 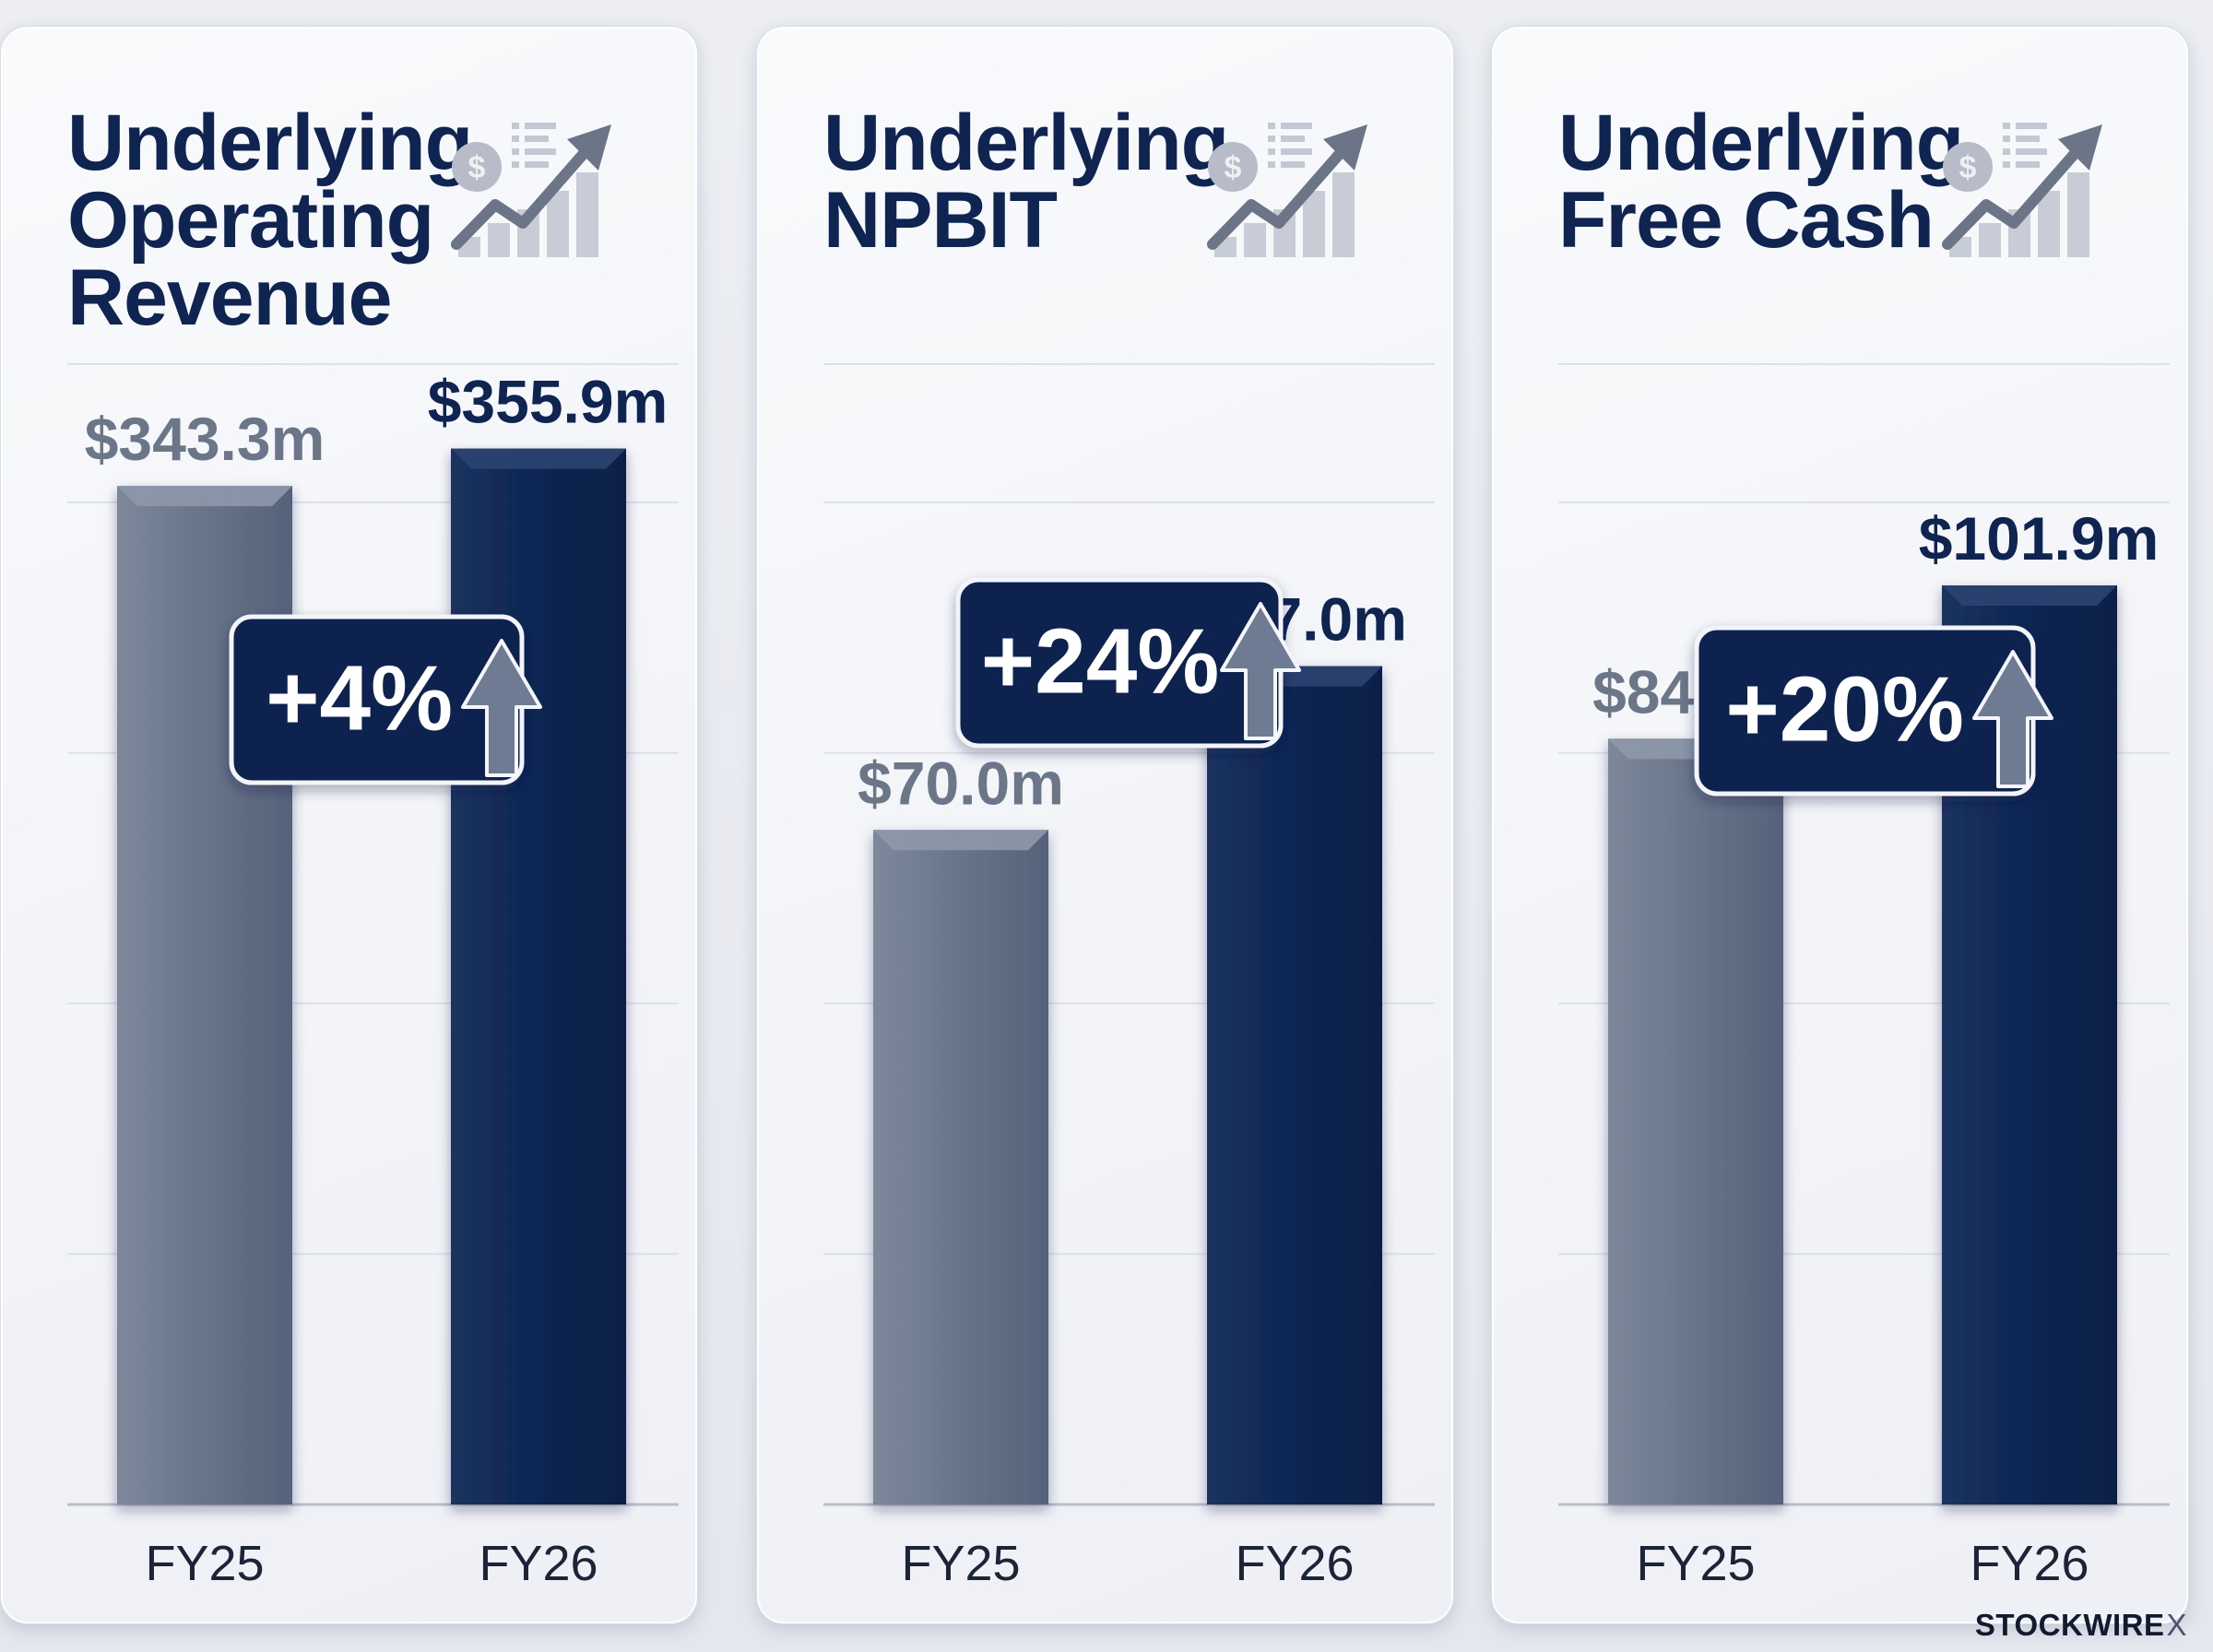 What do you see at coordinates (1100, 661) in the screenshot?
I see `change-label: +24%` at bounding box center [1100, 661].